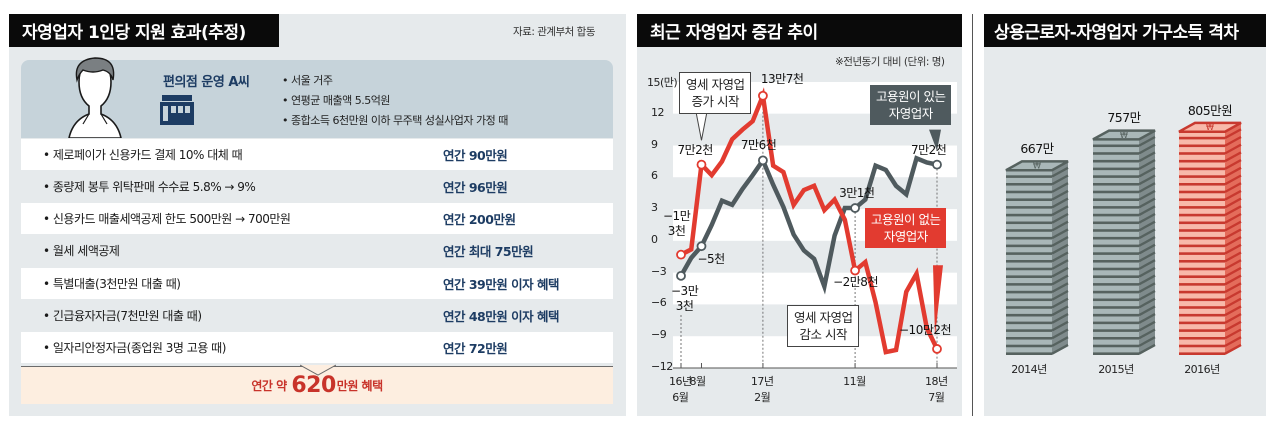 Image resolution: width=1280 pixels, height=432 pixels. Describe the element at coordinates (317, 347) in the screenshot. I see `benefit-row: • 일자리안정자금(종업원 3명 고용 때) 연간 72만원` at that location.